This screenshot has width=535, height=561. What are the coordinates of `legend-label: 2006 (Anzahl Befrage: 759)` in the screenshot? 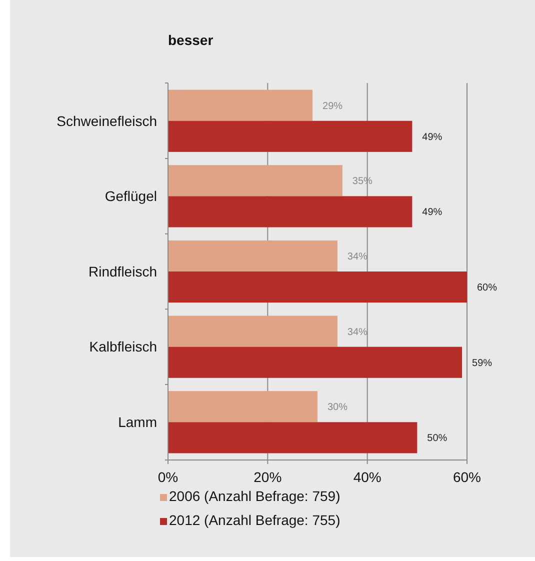 It's located at (254, 496).